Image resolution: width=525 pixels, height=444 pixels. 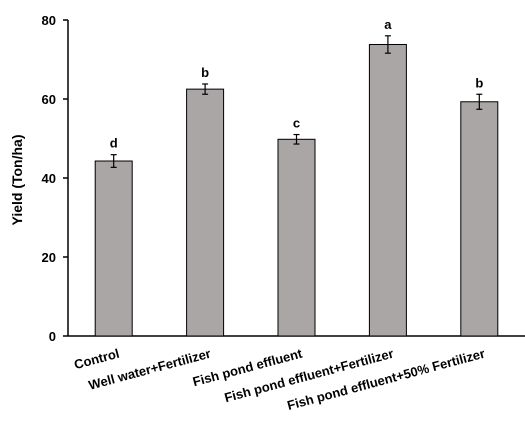 What do you see at coordinates (114, 143) in the screenshot?
I see `significance-letter: d` at bounding box center [114, 143].